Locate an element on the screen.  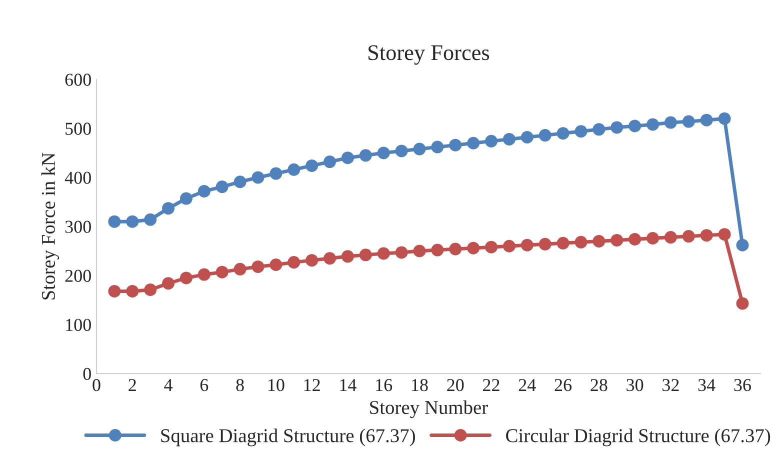
x-tick-label: 8 is located at coordinates (240, 385).